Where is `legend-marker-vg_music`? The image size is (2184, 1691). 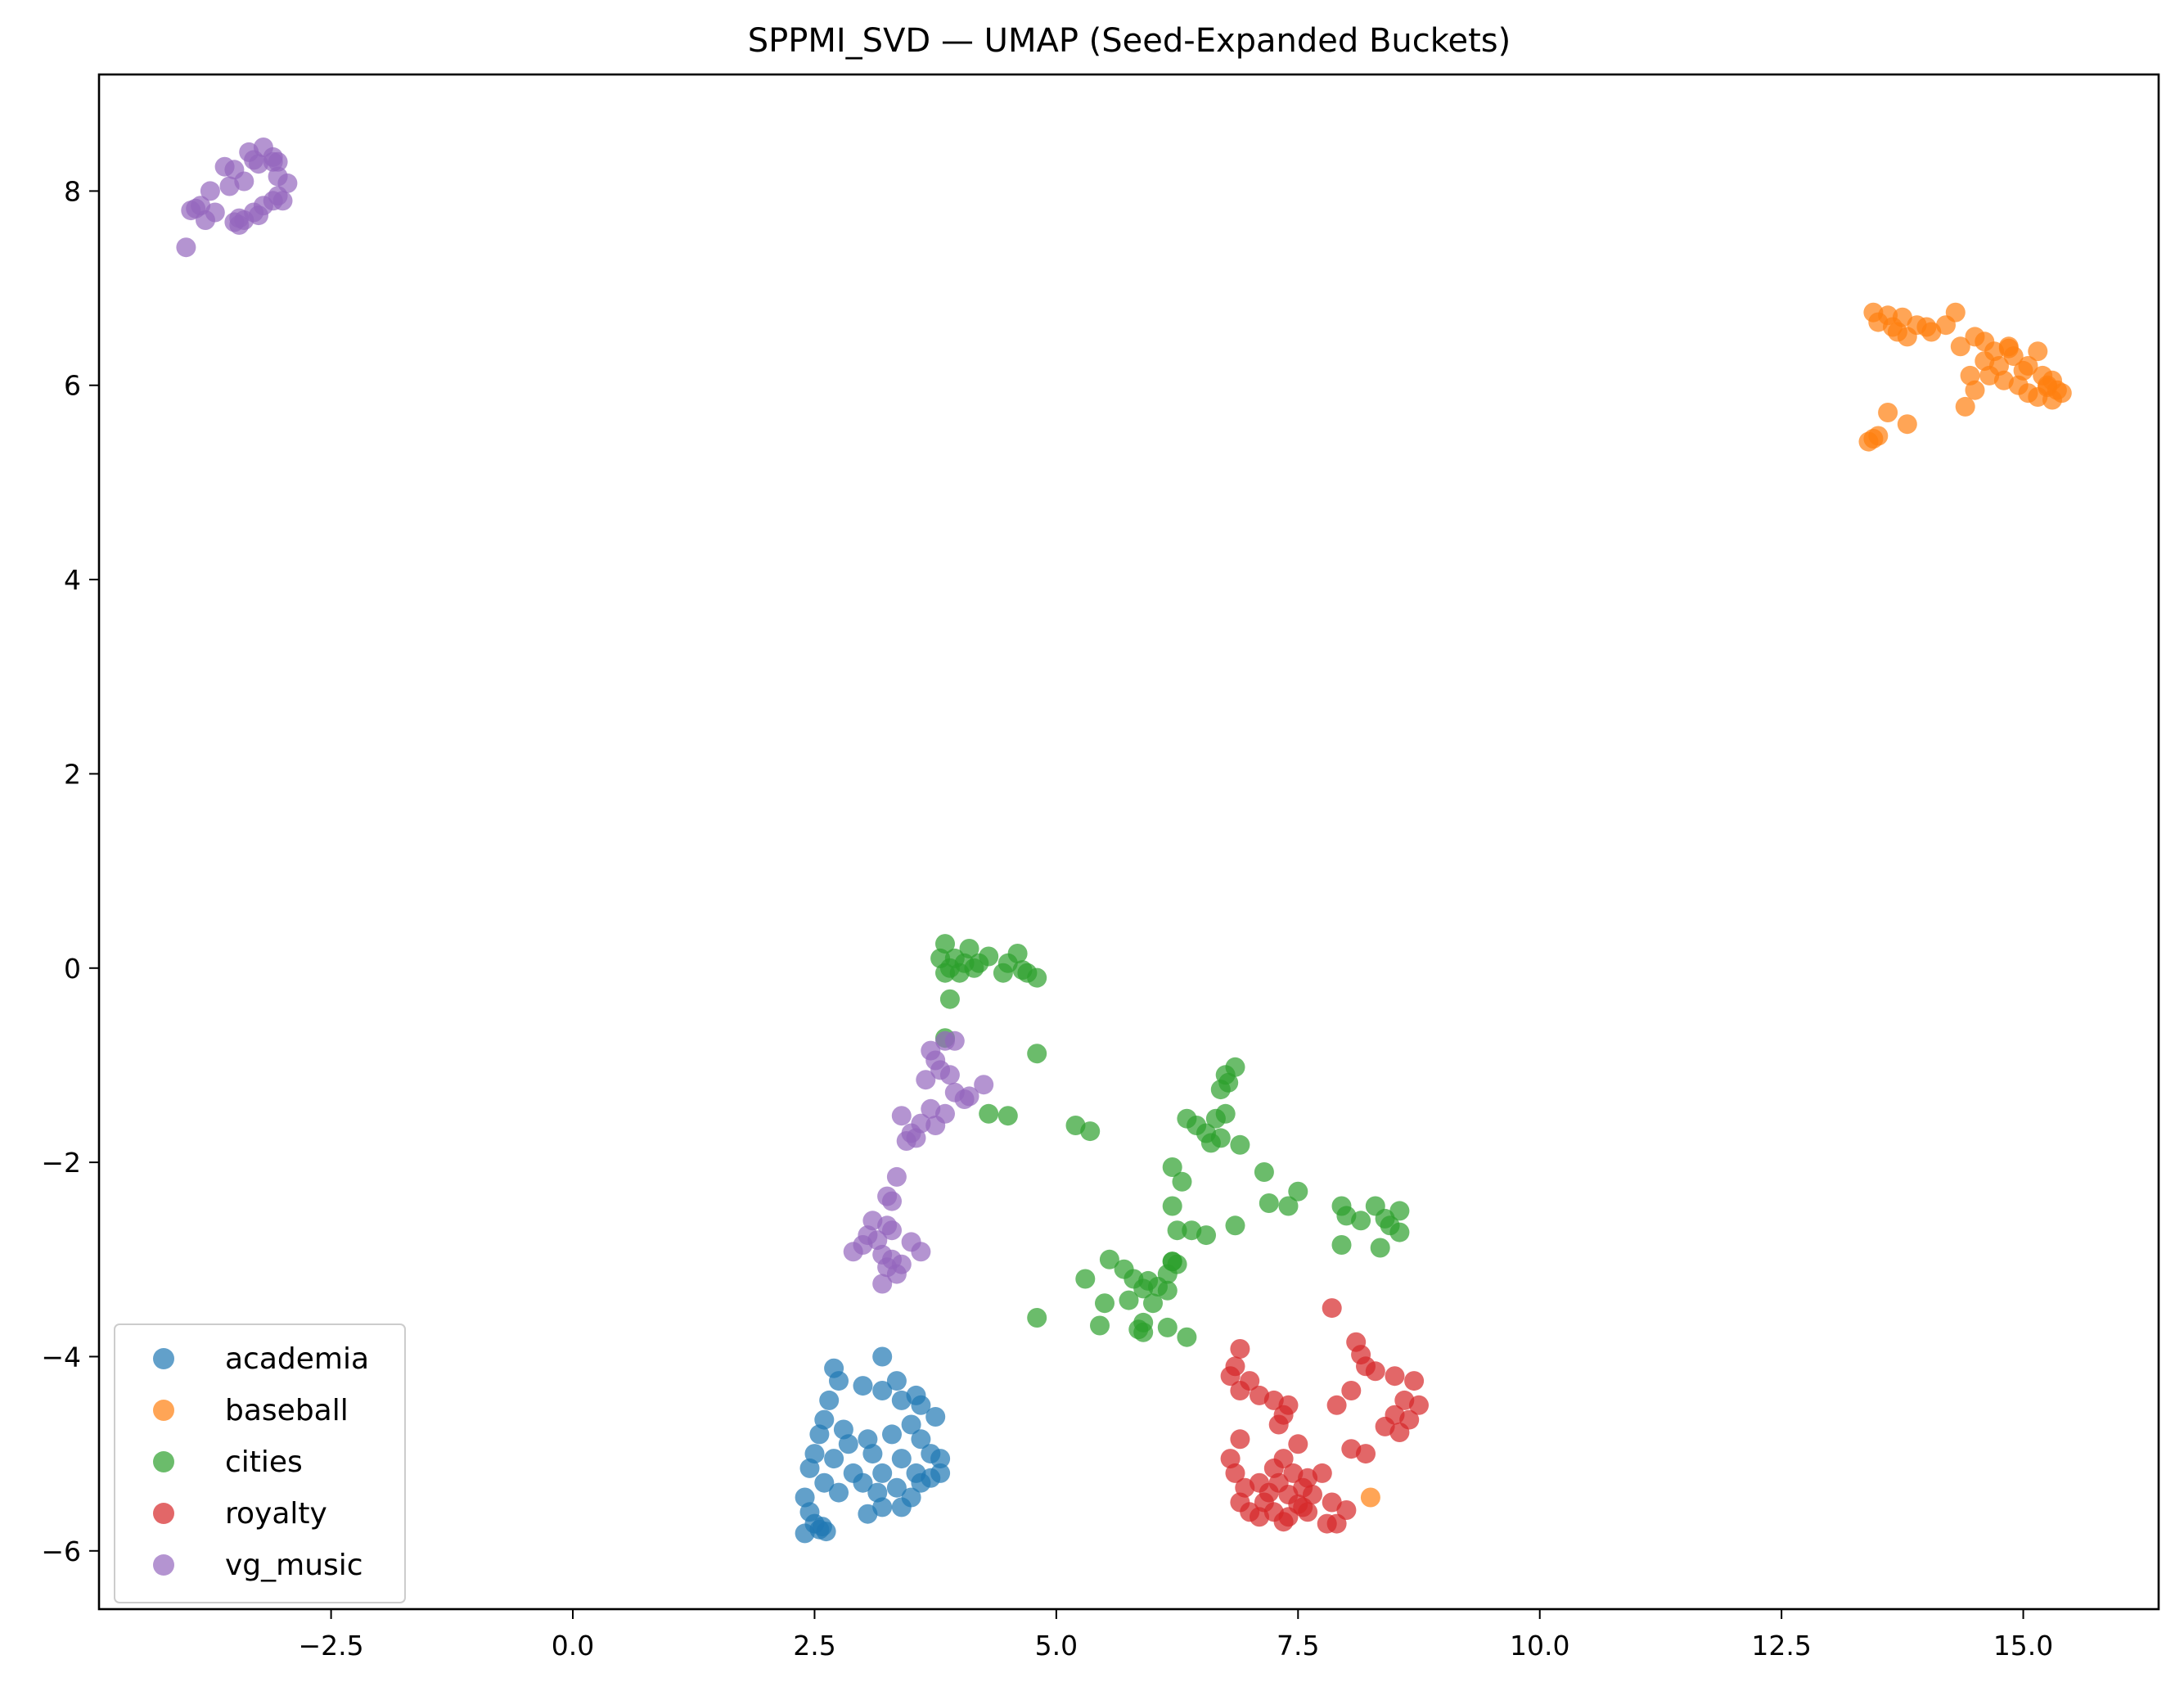 legend-marker-vg_music is located at coordinates (163, 1565).